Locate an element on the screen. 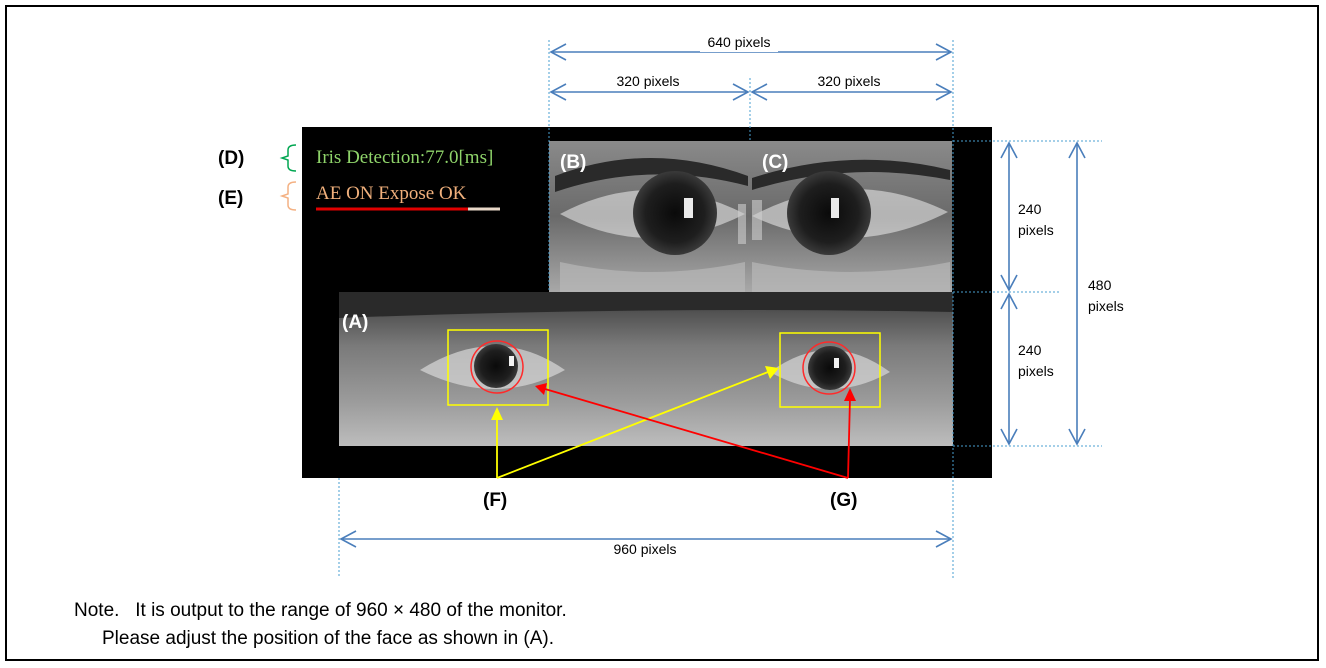 This screenshot has height=668, width=1326. panel-c-eye-zoom is located at coordinates (851, 216).